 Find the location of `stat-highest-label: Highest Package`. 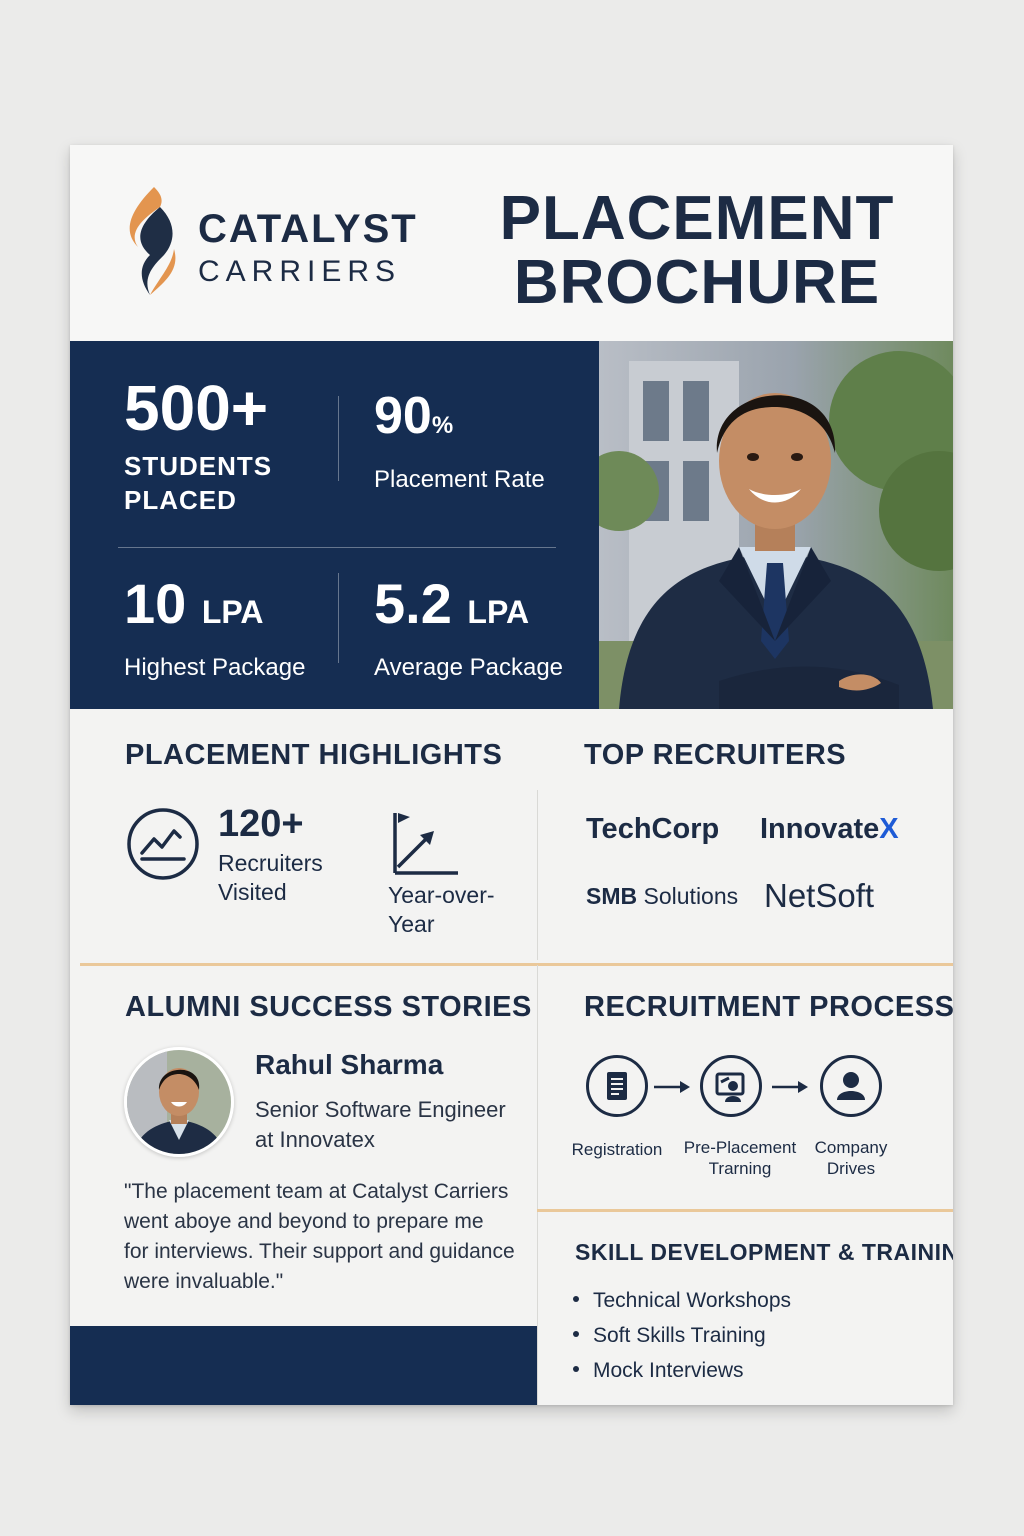

stat-highest-label: Highest Package is located at coordinates (215, 667).